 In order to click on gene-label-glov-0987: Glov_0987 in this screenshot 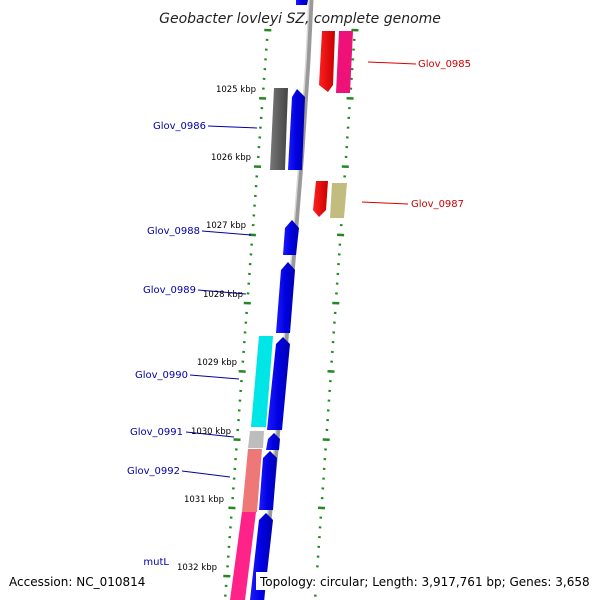, I will do `click(437, 204)`.